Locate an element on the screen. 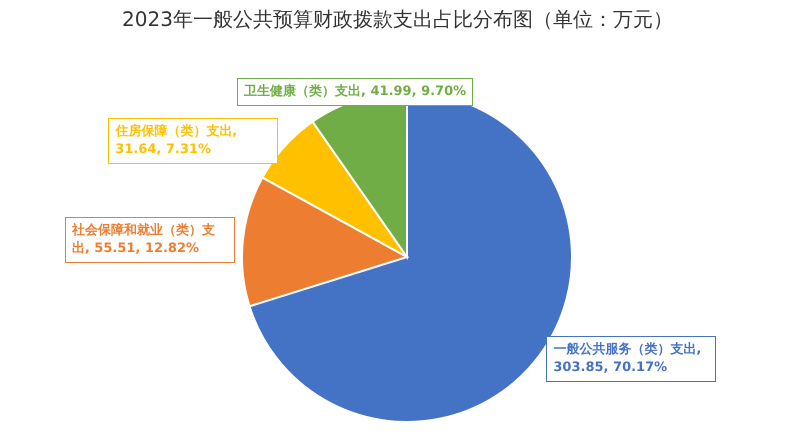 The height and width of the screenshot is (448, 795). slice-label: 住房保障（类）支出, 31.64, 7.31% is located at coordinates (193, 141).